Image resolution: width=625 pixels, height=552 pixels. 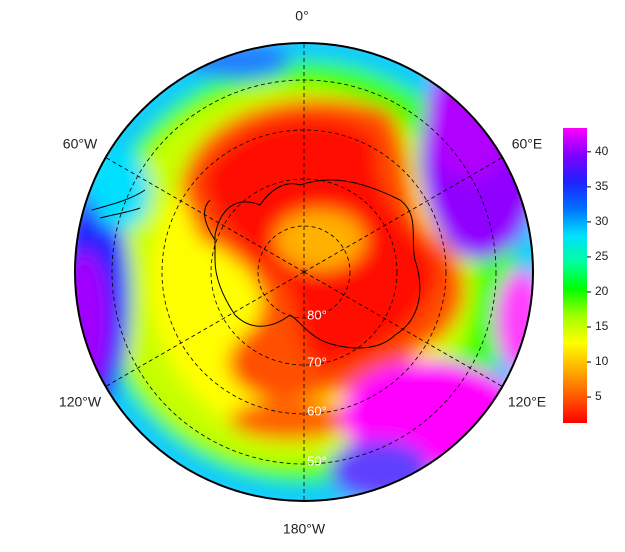 I want to click on colorbar-tick-label: 20, so click(x=602, y=291).